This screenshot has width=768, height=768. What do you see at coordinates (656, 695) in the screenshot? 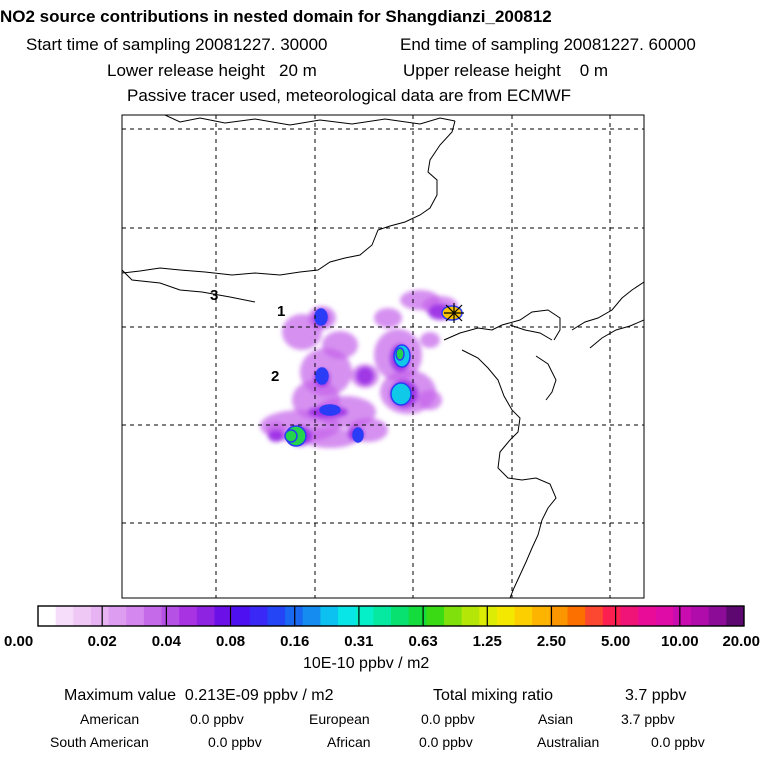
I see `total-mixing-value: 3.7 ppbv` at bounding box center [656, 695].